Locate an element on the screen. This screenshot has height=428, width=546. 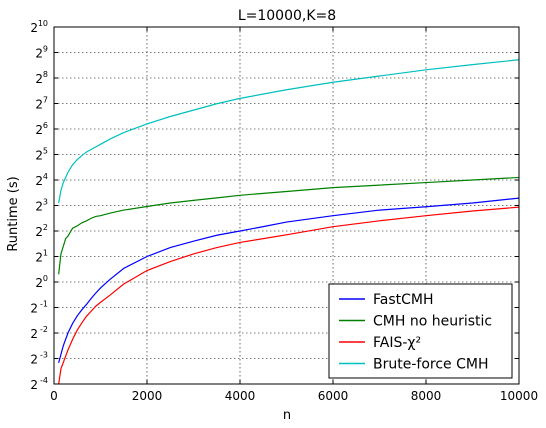
legend-label: FAIS-χ² is located at coordinates (397, 343).